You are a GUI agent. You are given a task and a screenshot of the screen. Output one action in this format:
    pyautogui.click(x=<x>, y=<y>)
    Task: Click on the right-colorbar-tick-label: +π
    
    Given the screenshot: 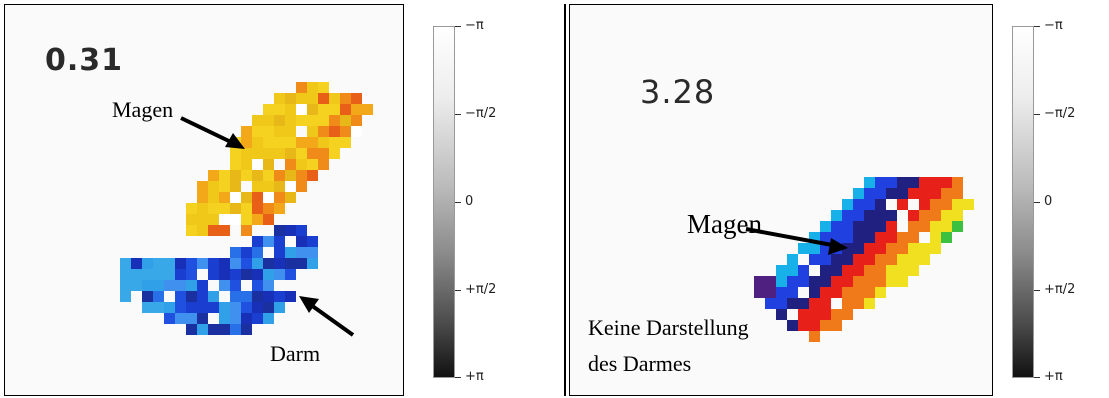 What is the action you would take?
    pyautogui.click(x=1053, y=376)
    